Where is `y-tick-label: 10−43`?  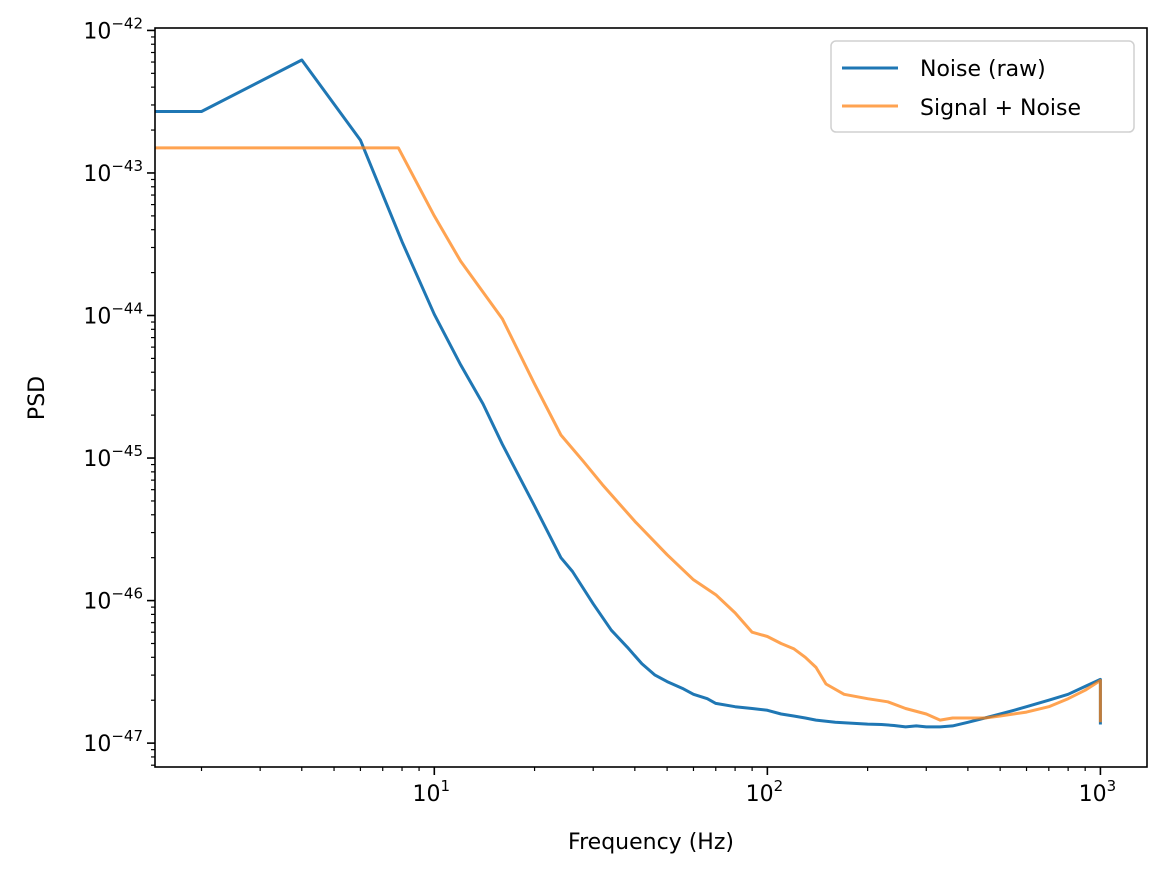
y-tick-label: 10−43 is located at coordinates (113, 172).